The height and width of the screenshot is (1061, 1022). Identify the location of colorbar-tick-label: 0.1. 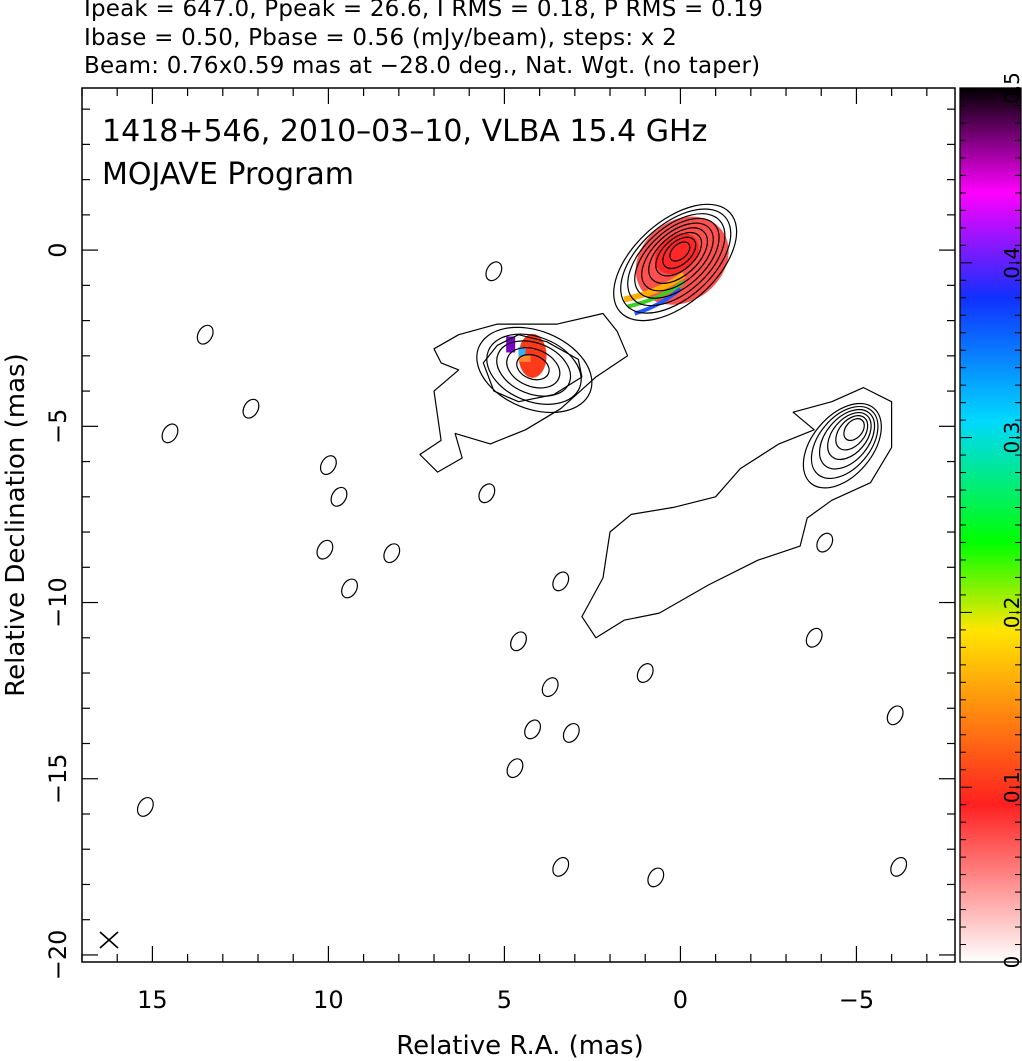
(1011, 787).